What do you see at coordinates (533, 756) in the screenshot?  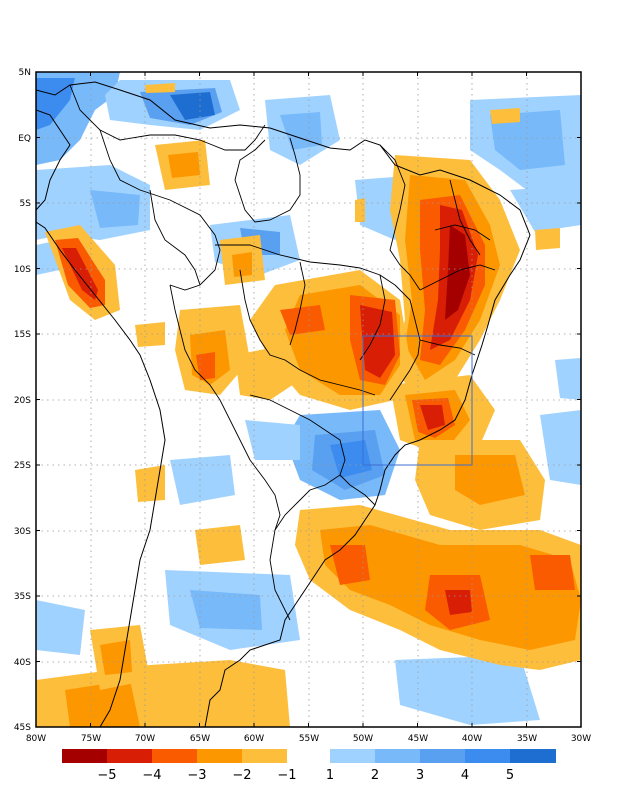 I see `colorbar-swatch-pos5` at bounding box center [533, 756].